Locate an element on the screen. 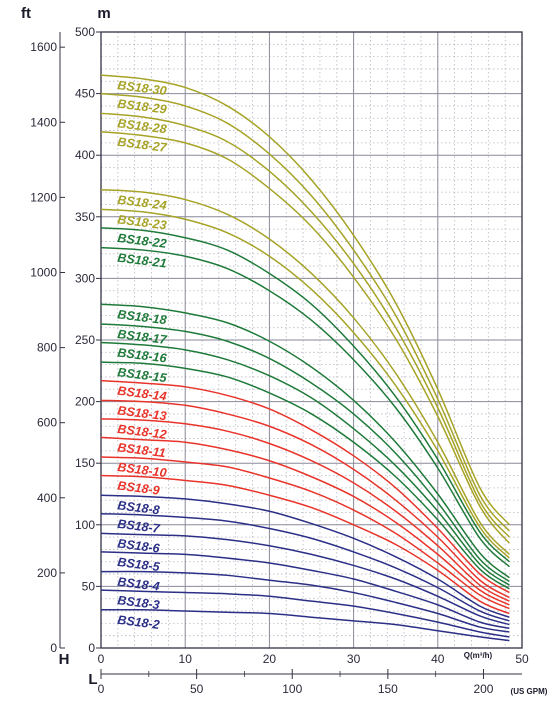 The image size is (560, 710). m-tick-label: 50 is located at coordinates (89, 586).